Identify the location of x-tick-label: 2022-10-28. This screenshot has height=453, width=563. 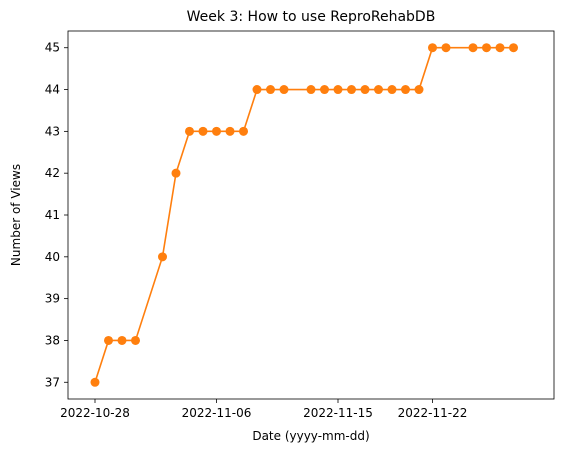
(95, 413).